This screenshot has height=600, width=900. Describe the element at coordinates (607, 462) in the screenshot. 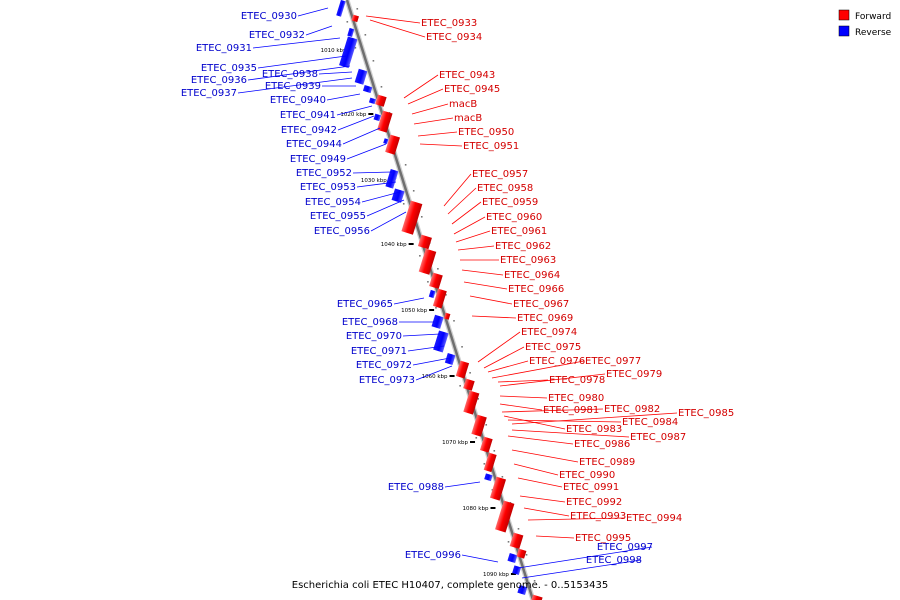

I see `forward-gene-label: ETEC_0989` at that location.